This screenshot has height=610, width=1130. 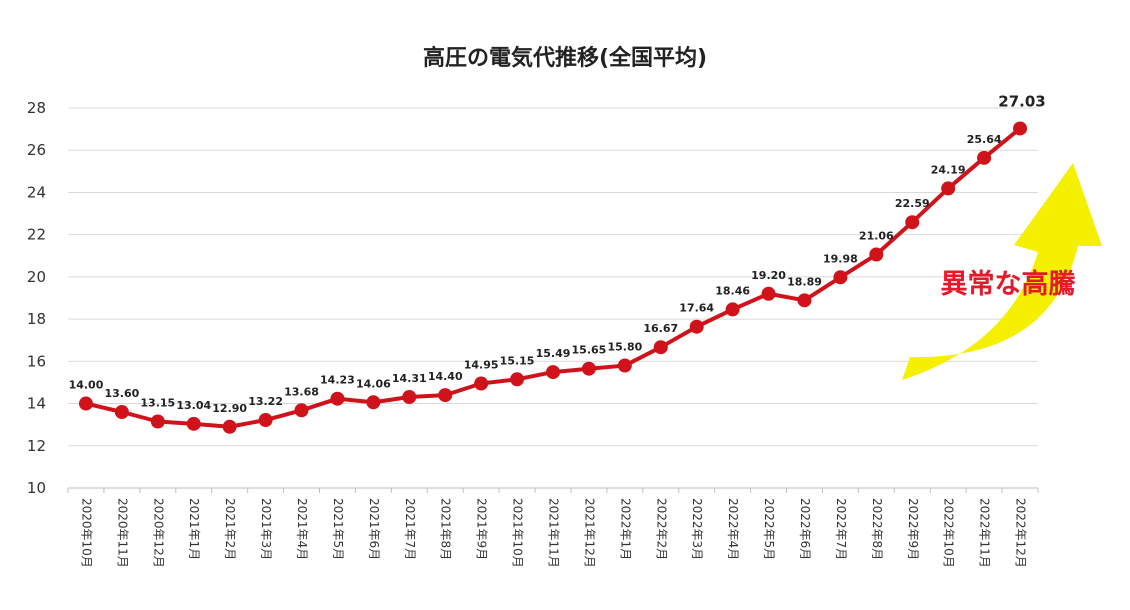 I want to click on x-tick-label: 2021年4月, so click(x=302, y=529).